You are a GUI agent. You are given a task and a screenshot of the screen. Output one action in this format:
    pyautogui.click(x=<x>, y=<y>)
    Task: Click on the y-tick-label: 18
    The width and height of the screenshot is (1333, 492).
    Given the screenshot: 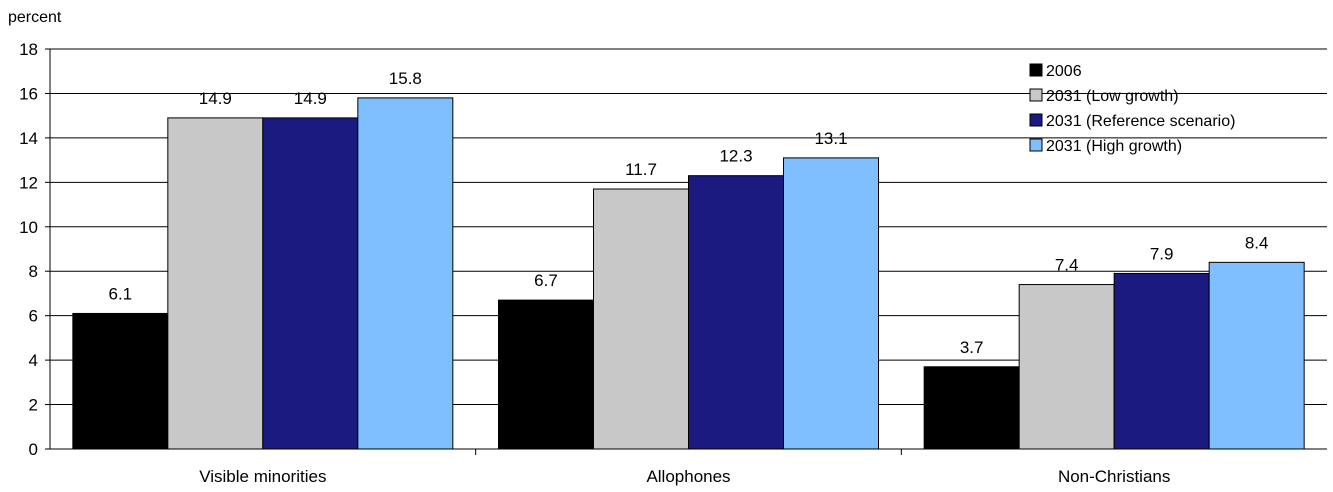 What is the action you would take?
    pyautogui.click(x=28, y=49)
    